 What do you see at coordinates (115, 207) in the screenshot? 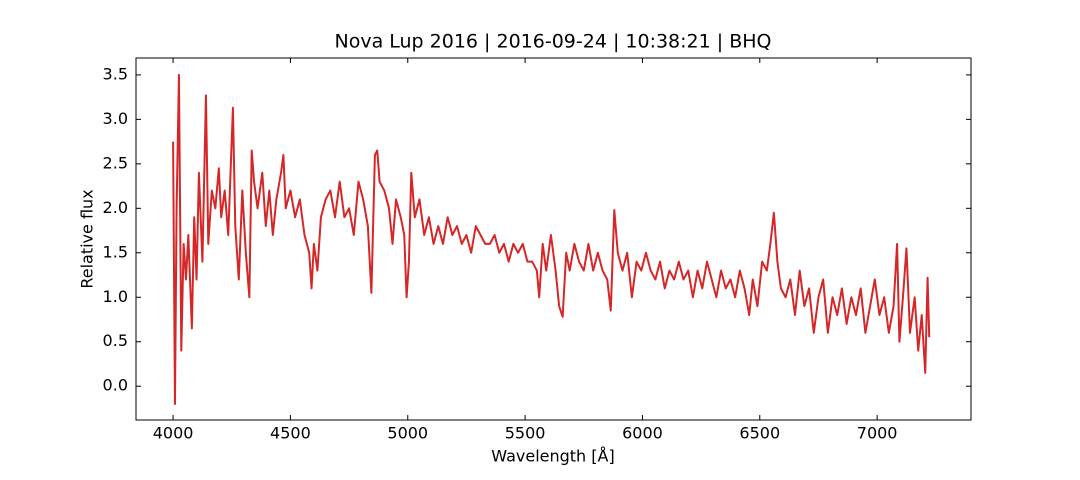
I see `y-tick-label: 2.0` at bounding box center [115, 207].